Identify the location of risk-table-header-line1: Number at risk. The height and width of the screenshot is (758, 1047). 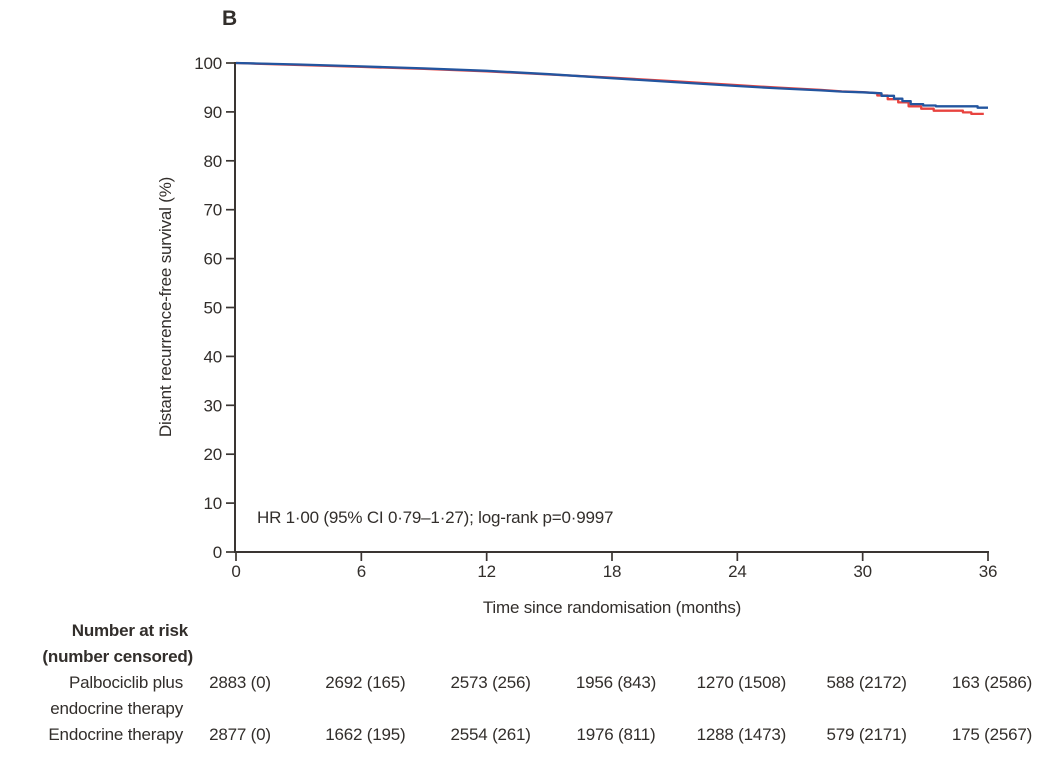
(129, 630).